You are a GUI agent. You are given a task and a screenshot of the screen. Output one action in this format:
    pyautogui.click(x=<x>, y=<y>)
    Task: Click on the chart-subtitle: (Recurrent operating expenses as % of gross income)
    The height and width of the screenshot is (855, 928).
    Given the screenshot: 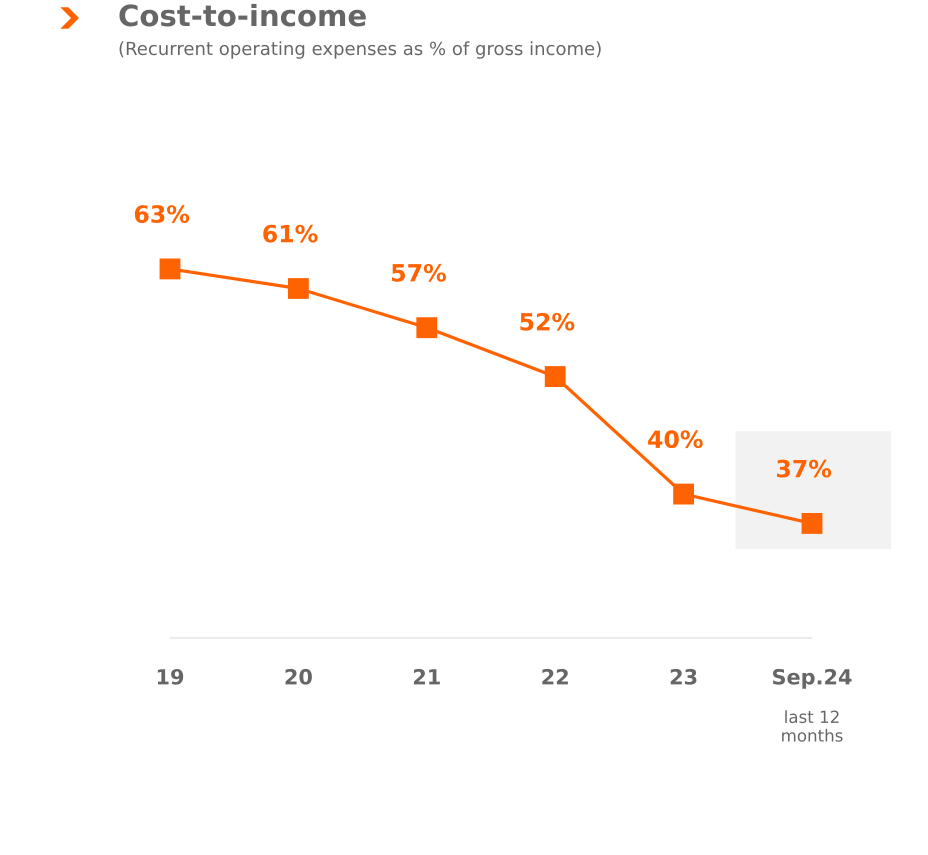 What is the action you would take?
    pyautogui.click(x=360, y=50)
    